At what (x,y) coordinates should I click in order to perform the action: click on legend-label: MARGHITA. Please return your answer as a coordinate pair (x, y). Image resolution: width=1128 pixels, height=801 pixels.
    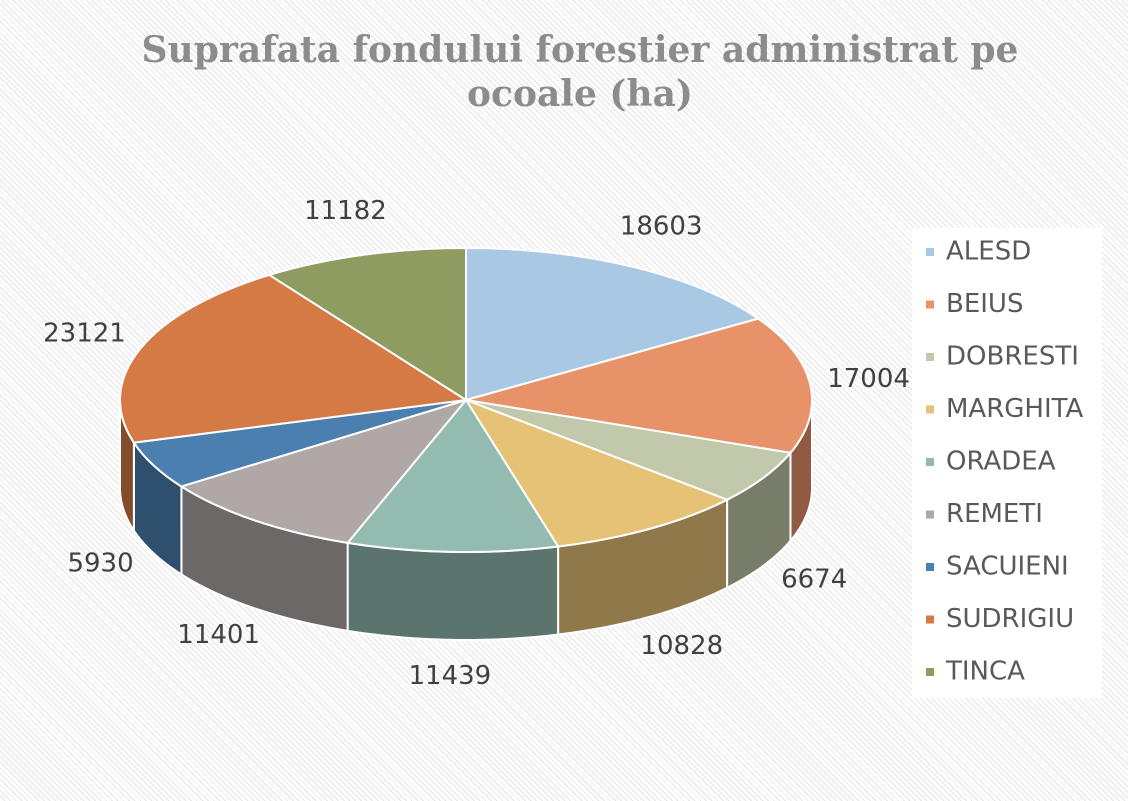
    Looking at the image, I should click on (1015, 409).